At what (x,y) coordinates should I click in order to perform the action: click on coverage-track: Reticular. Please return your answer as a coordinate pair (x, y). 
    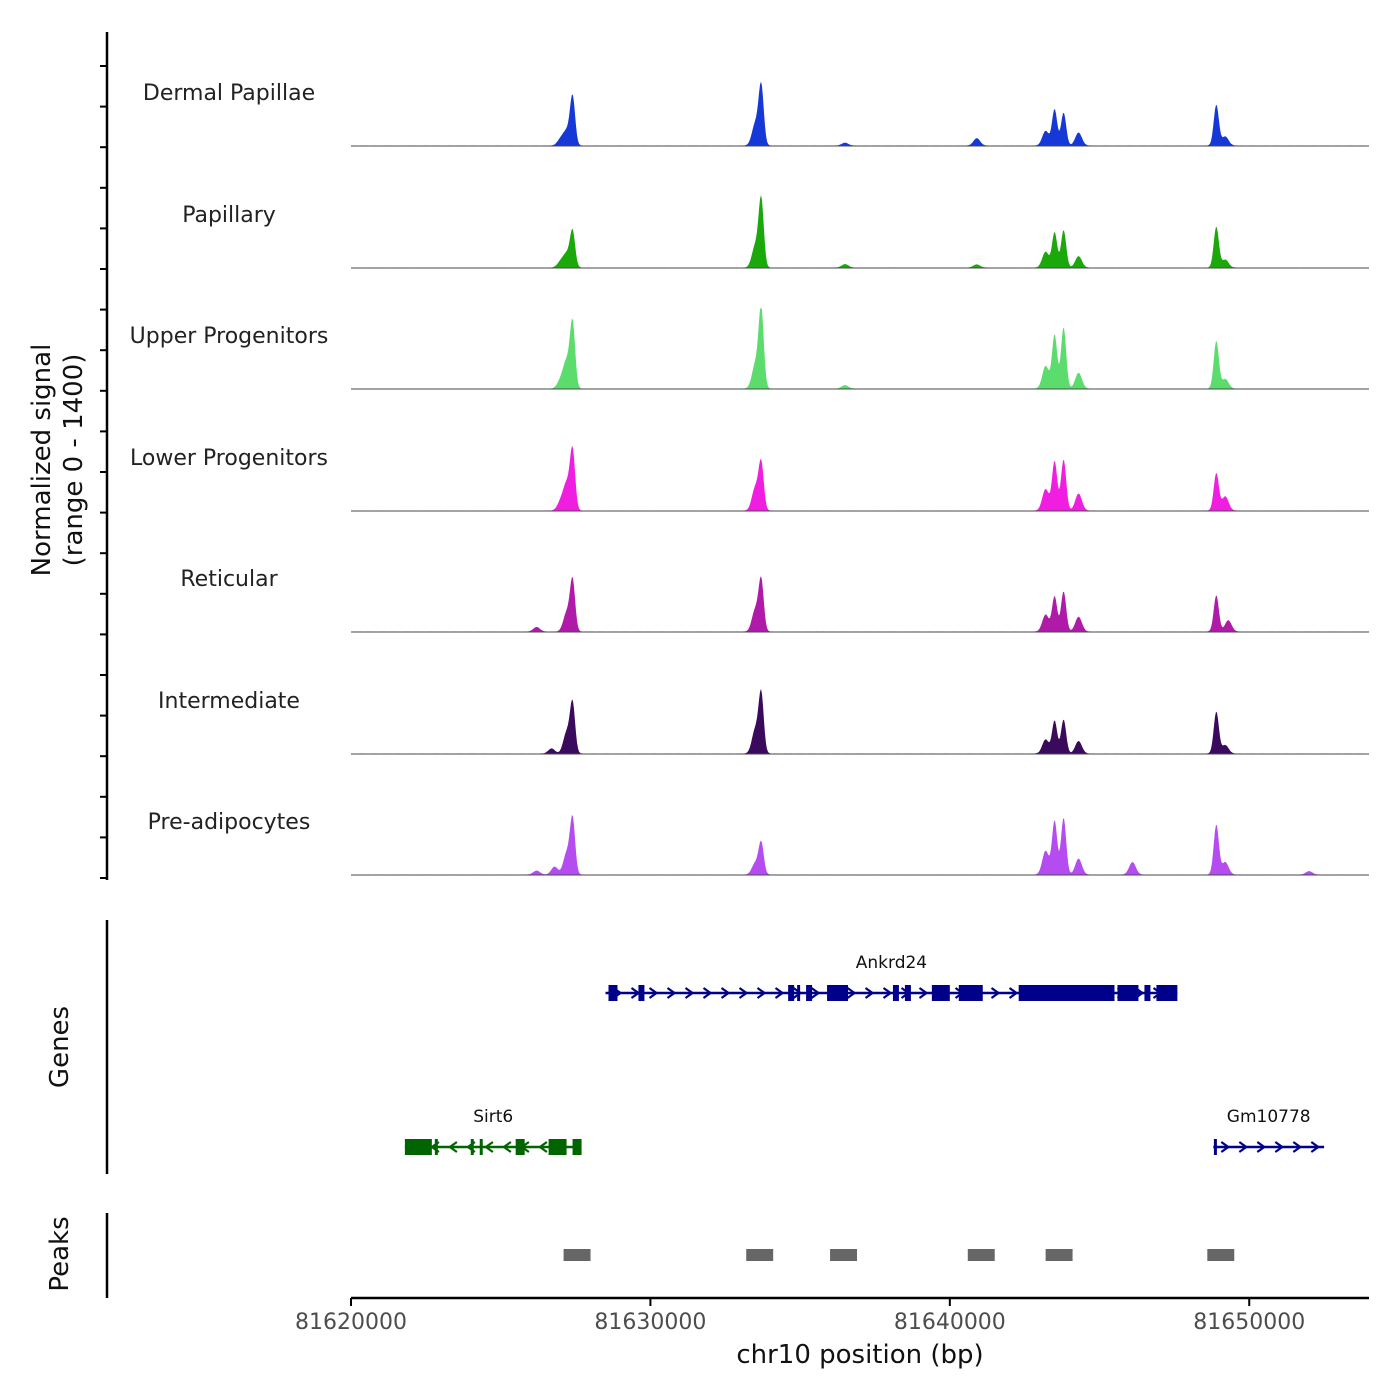
    Looking at the image, I should click on (774, 600).